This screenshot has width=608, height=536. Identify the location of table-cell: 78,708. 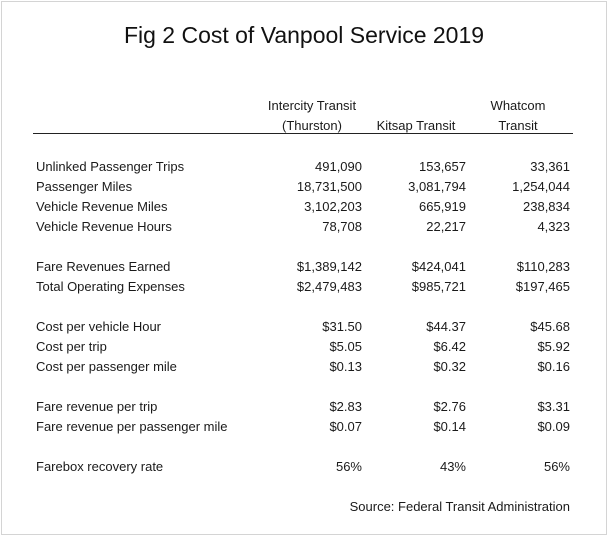
(342, 226).